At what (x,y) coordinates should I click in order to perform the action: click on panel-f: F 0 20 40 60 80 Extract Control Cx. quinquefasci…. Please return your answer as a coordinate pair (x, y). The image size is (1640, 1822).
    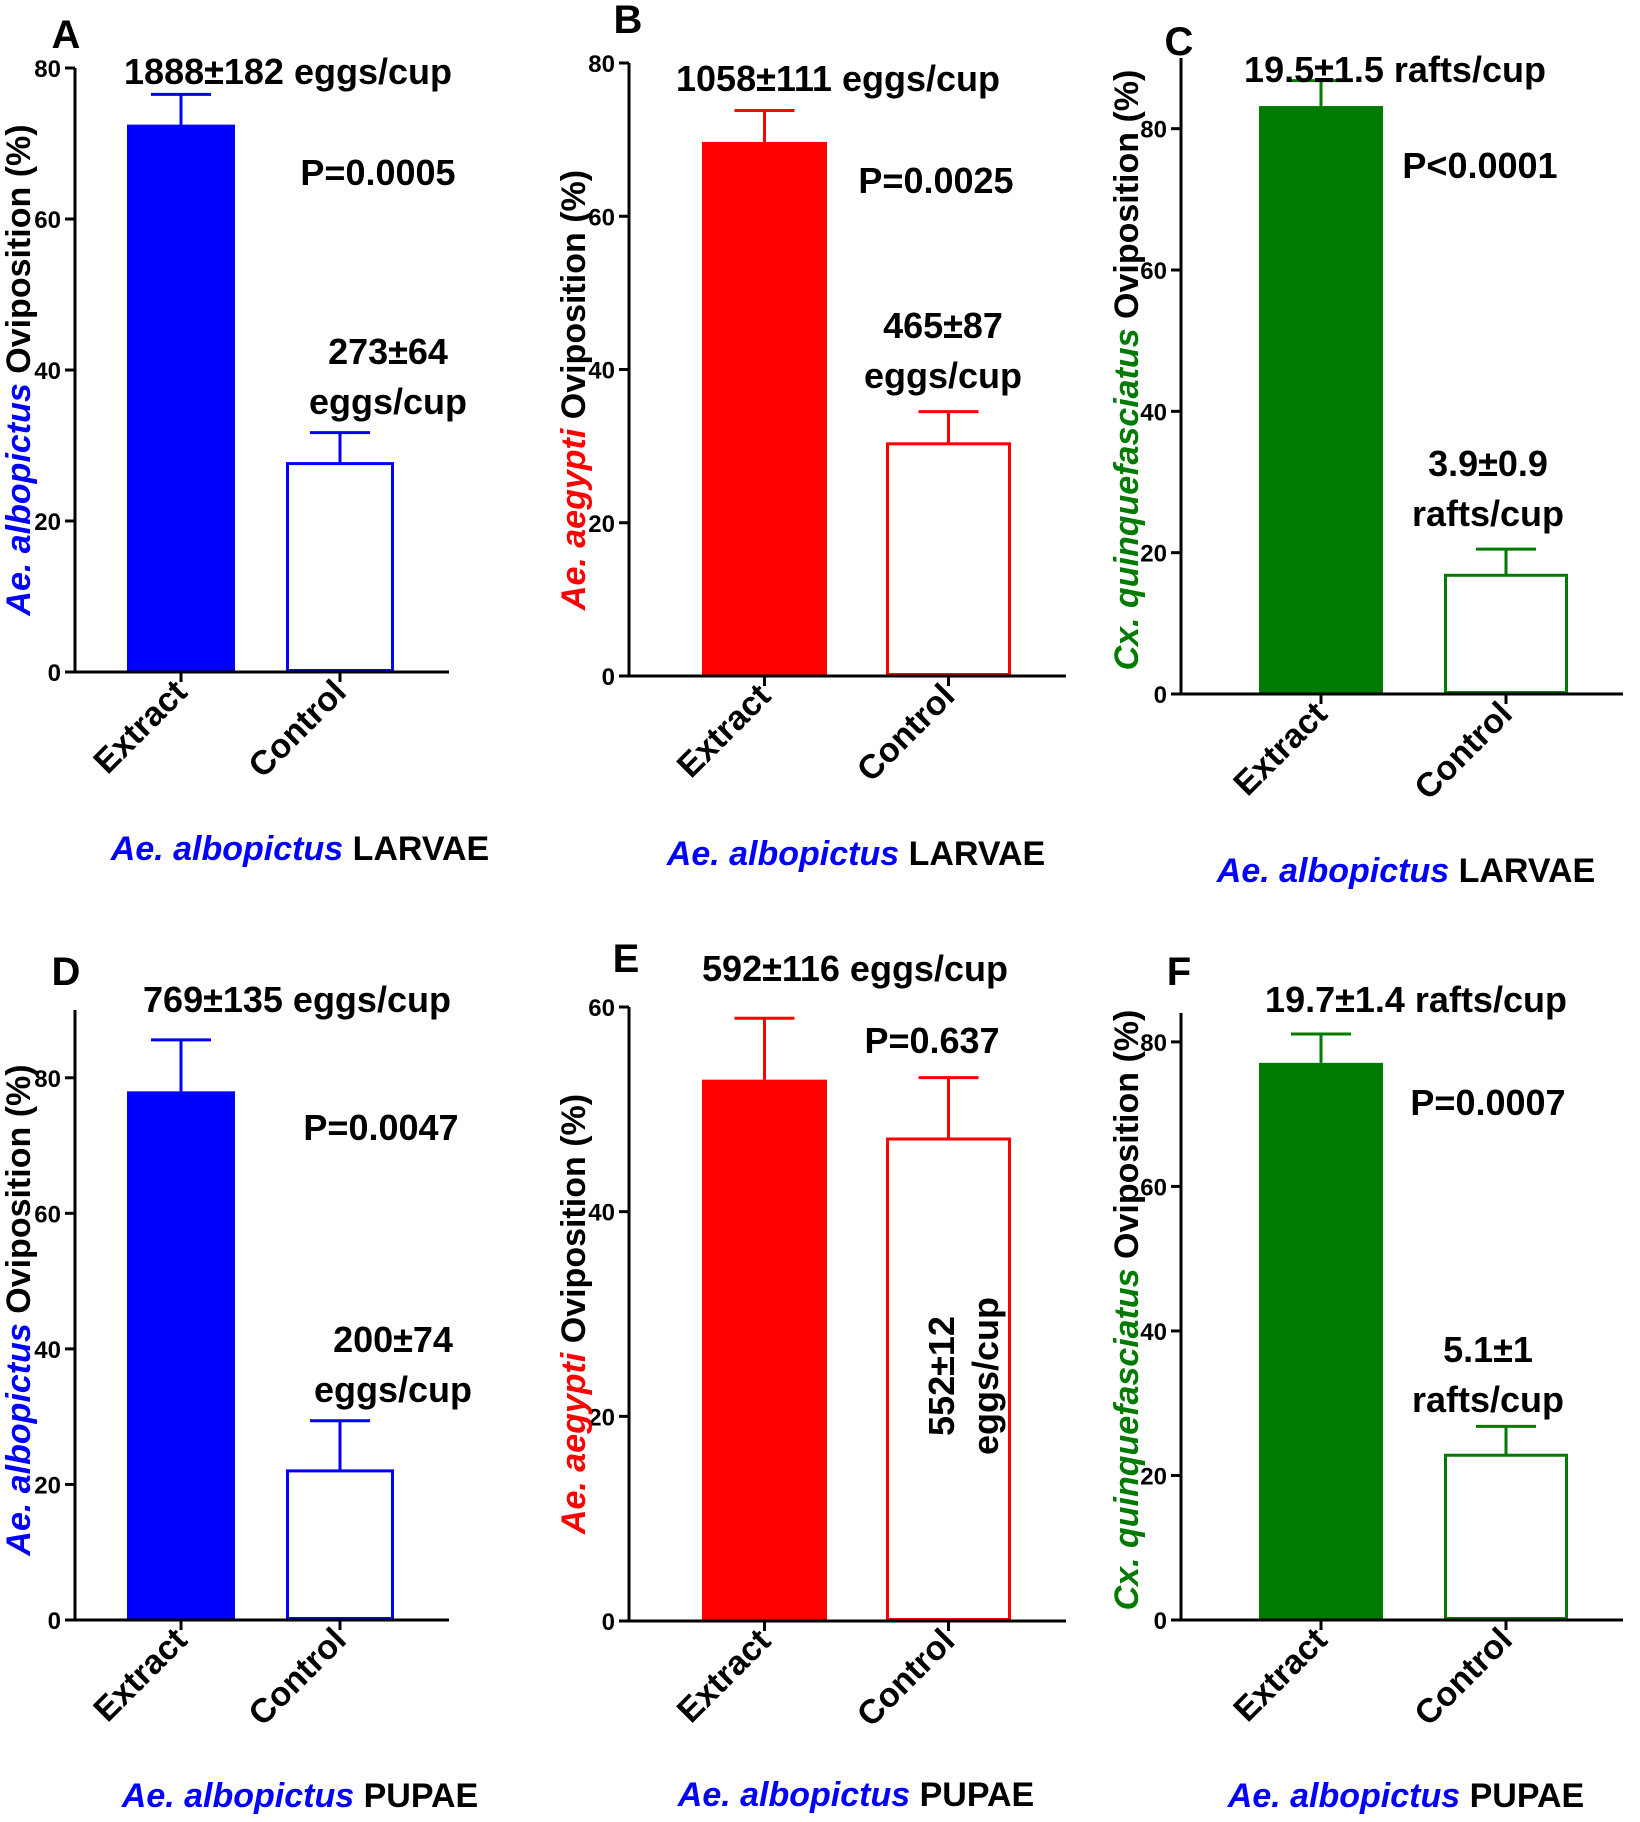
    Looking at the image, I should click on (1365, 1382).